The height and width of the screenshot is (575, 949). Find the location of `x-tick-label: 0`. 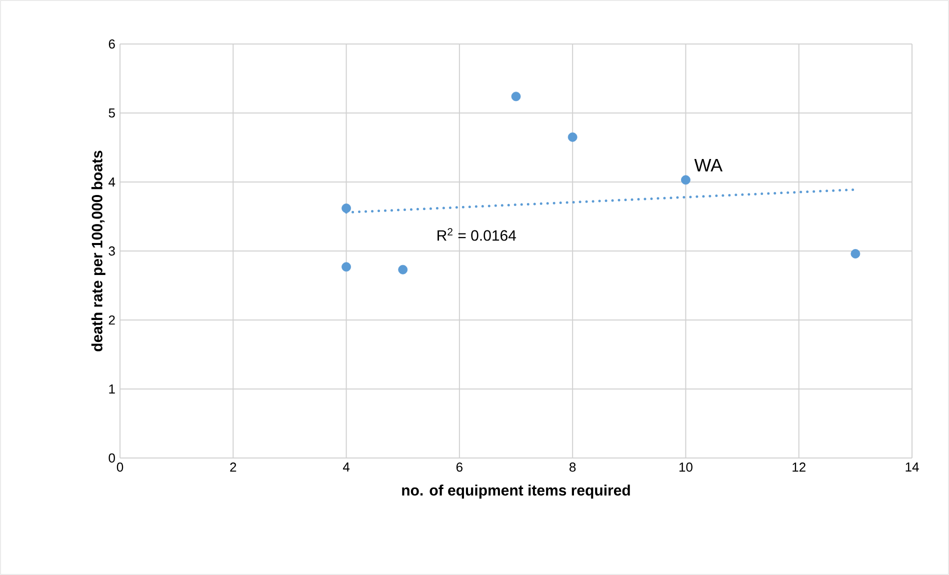

x-tick-label: 0 is located at coordinates (120, 467).